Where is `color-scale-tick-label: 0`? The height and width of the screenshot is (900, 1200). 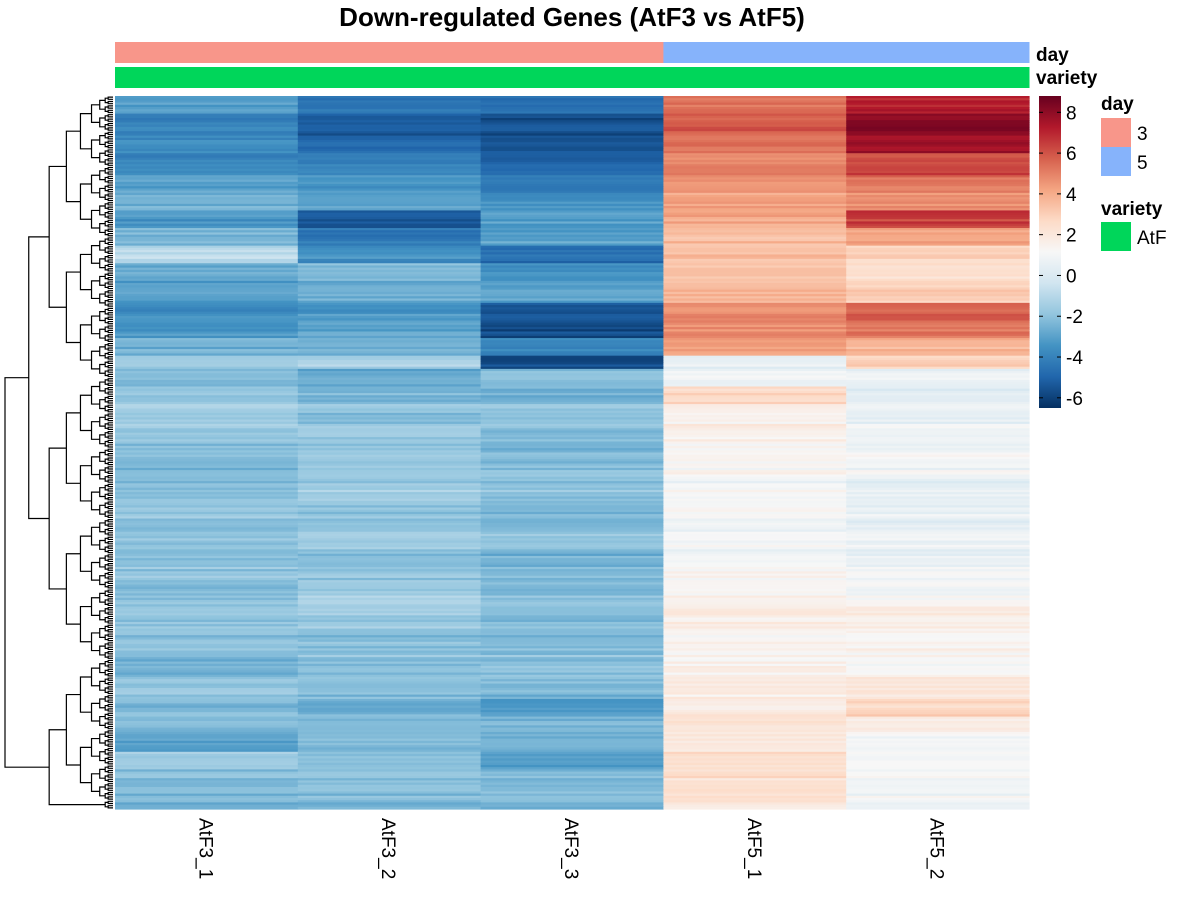 color-scale-tick-label: 0 is located at coordinates (1071, 276).